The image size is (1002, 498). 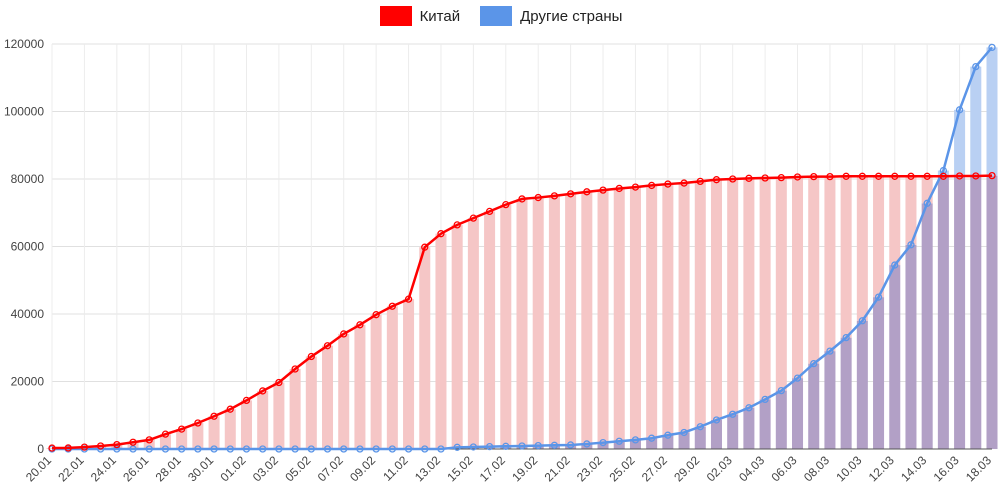 I want to click on legend: Китай Другие страны, so click(x=501, y=16).